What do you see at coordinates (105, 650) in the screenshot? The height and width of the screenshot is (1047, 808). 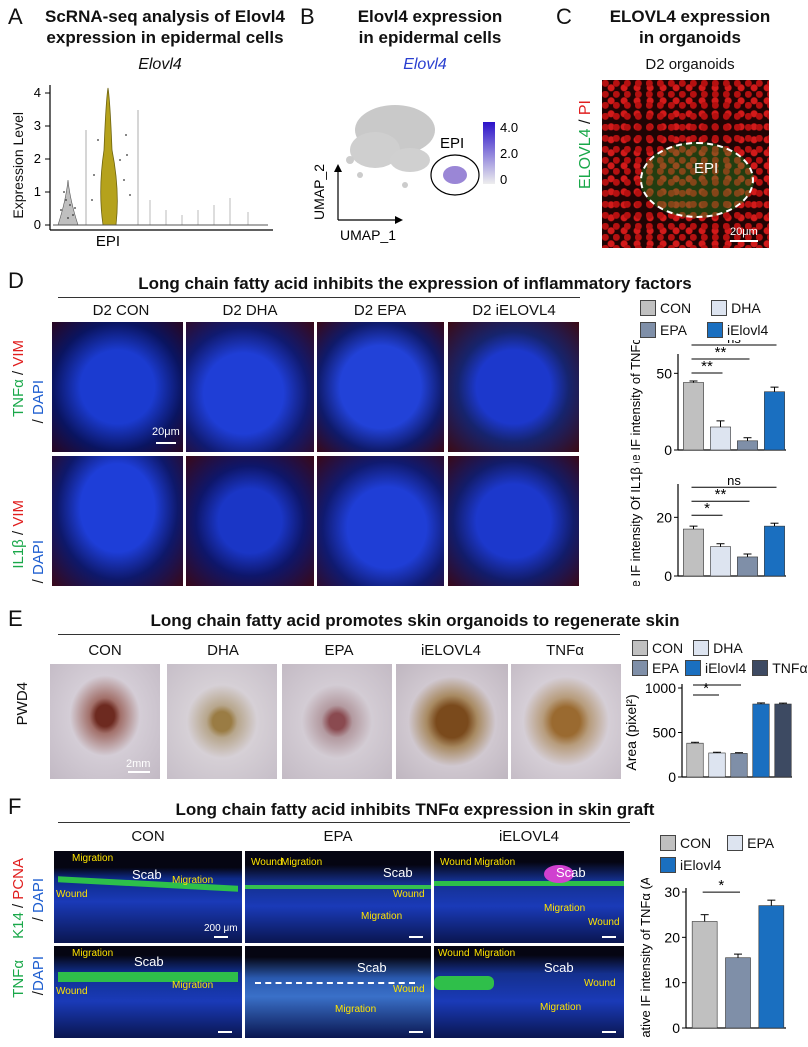 I see `column-label: CON` at bounding box center [105, 650].